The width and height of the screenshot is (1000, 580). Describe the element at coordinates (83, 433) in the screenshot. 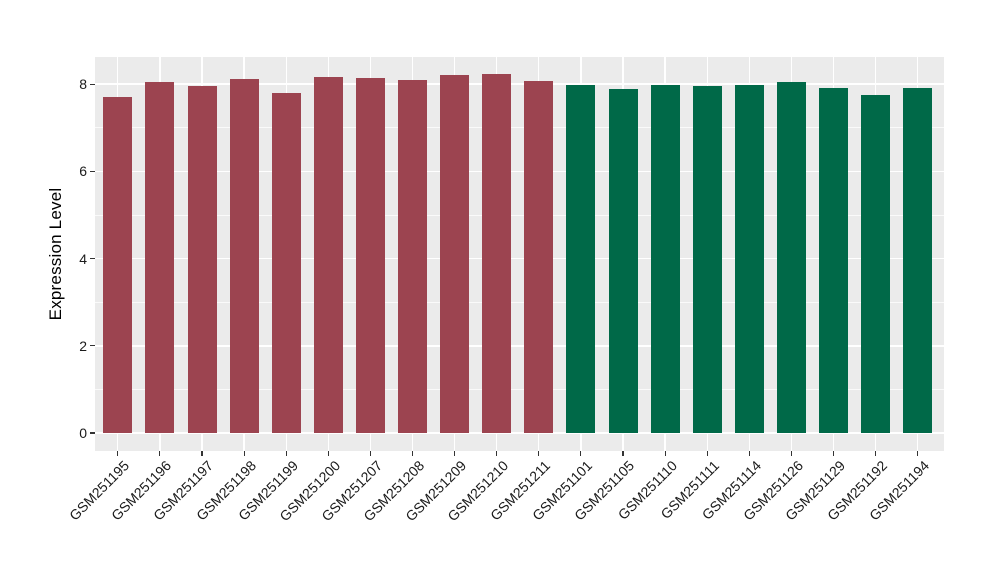

I see `y-tick-label: 0` at that location.